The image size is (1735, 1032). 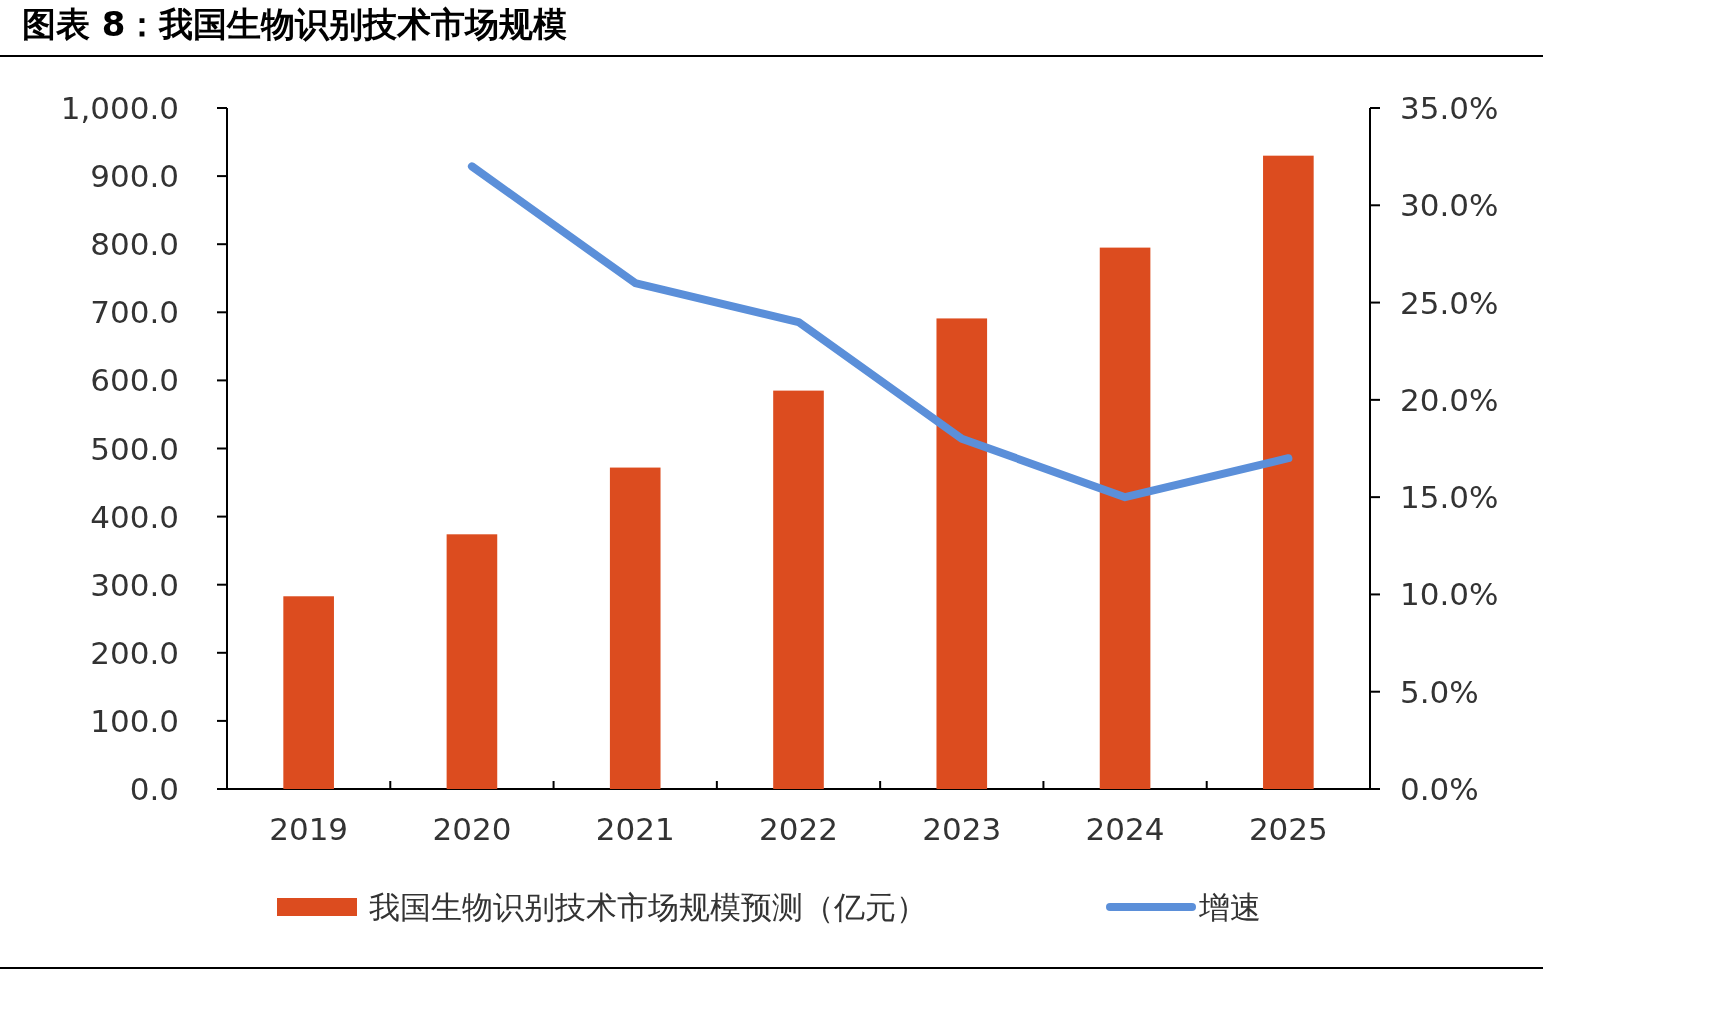 I want to click on y-tick-label: 0.0, so click(x=154, y=789).